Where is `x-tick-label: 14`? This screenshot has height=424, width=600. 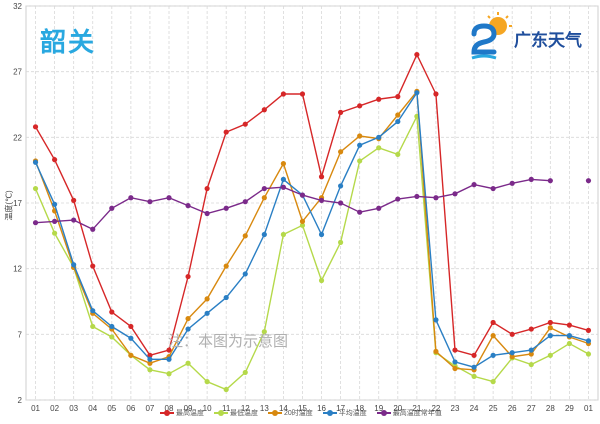
x-tick-label: 14 is located at coordinates (283, 408).